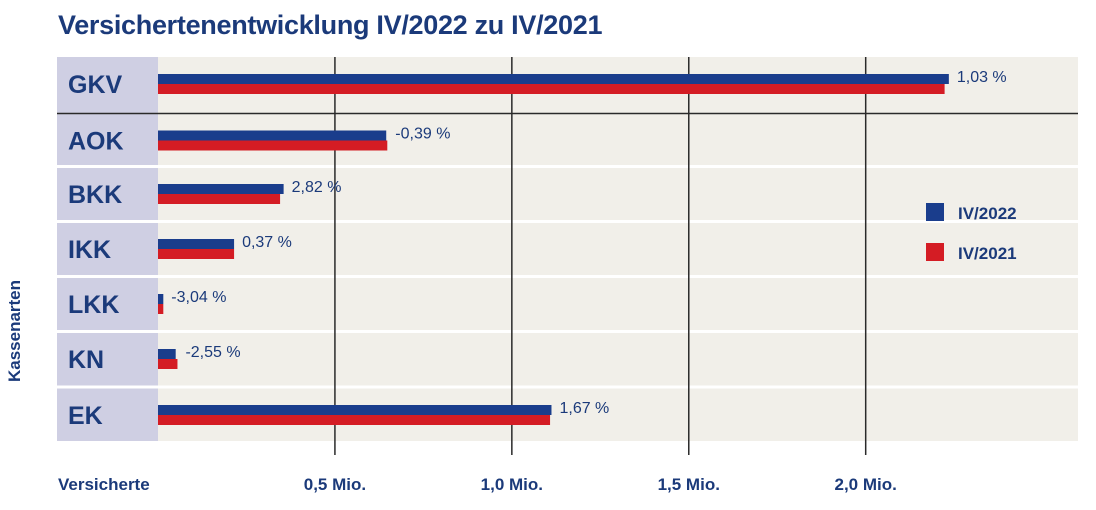 The height and width of the screenshot is (510, 1096). I want to click on category-label: BKK, so click(95, 195).